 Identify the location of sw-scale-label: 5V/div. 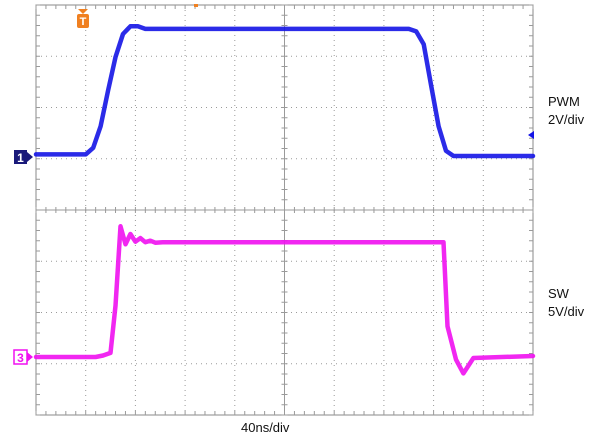
(566, 311).